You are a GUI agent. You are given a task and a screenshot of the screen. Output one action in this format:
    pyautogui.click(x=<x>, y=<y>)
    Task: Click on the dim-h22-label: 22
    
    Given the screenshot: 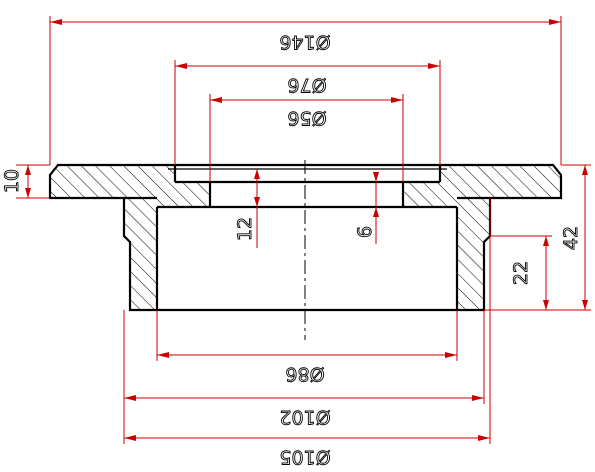 What is the action you would take?
    pyautogui.click(x=521, y=273)
    